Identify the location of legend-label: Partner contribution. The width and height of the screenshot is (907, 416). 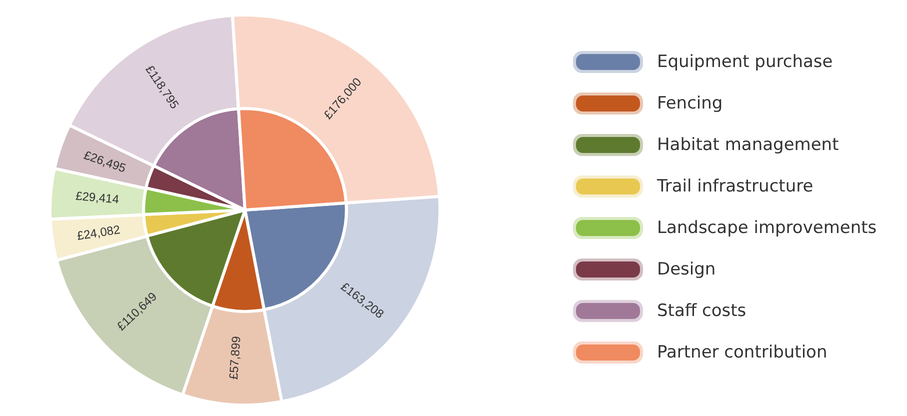
(742, 352).